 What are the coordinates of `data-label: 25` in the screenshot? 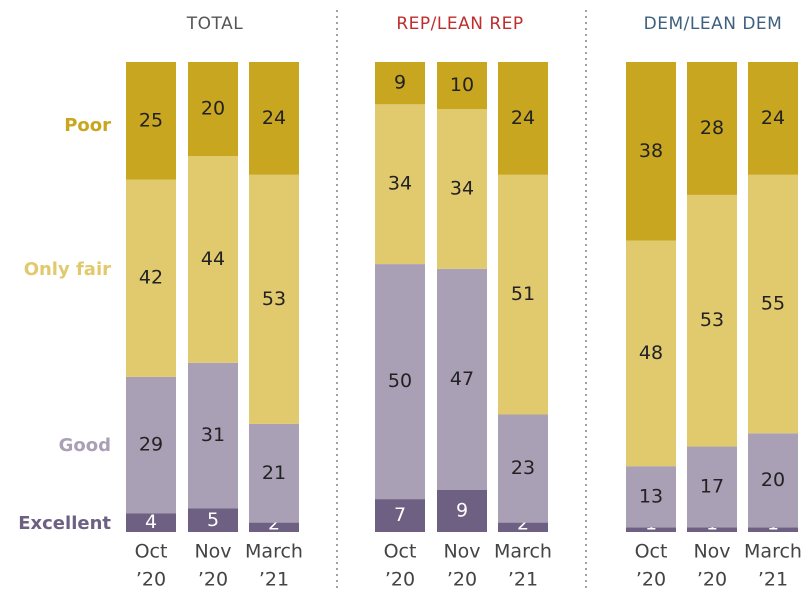 It's located at (151, 120).